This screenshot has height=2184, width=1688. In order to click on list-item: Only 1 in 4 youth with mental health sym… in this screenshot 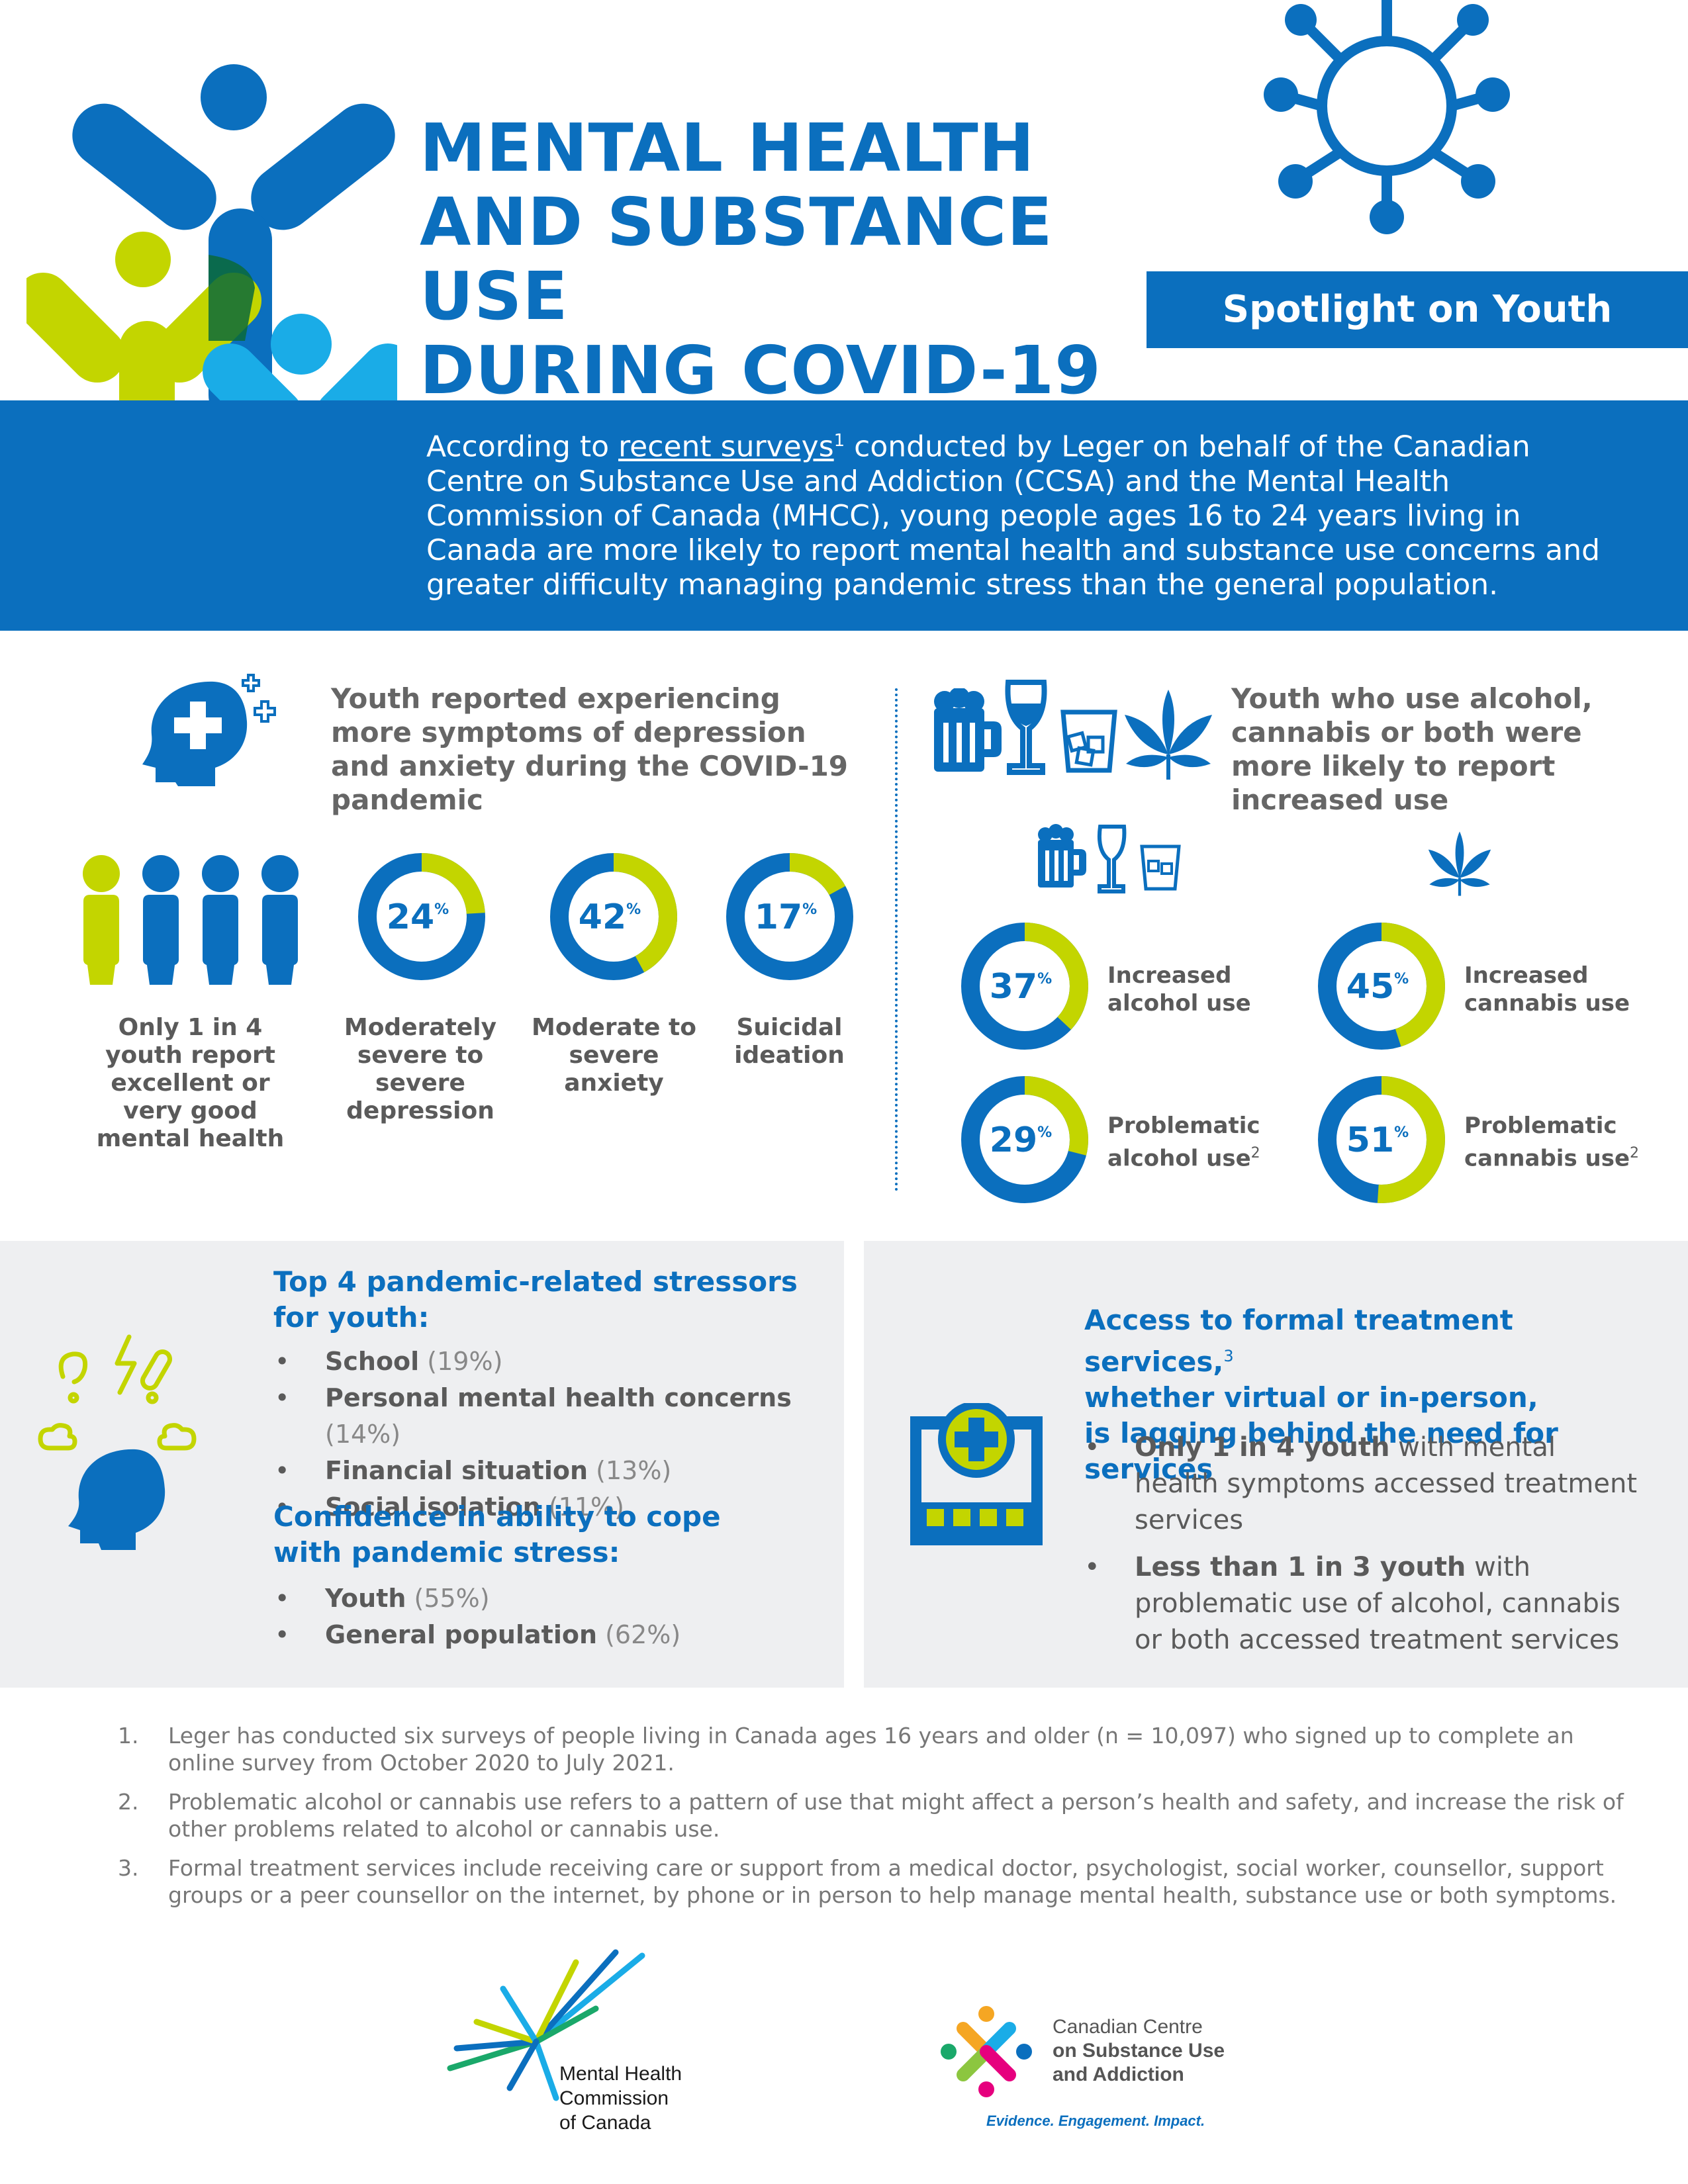, I will do `click(1362, 1484)`.